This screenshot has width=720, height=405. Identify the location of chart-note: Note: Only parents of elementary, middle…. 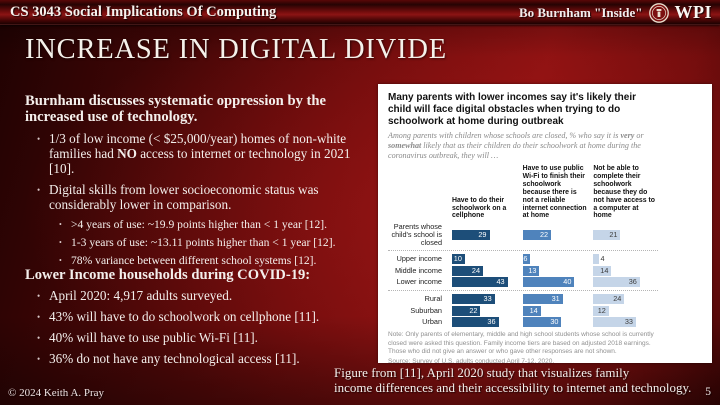
(521, 343).